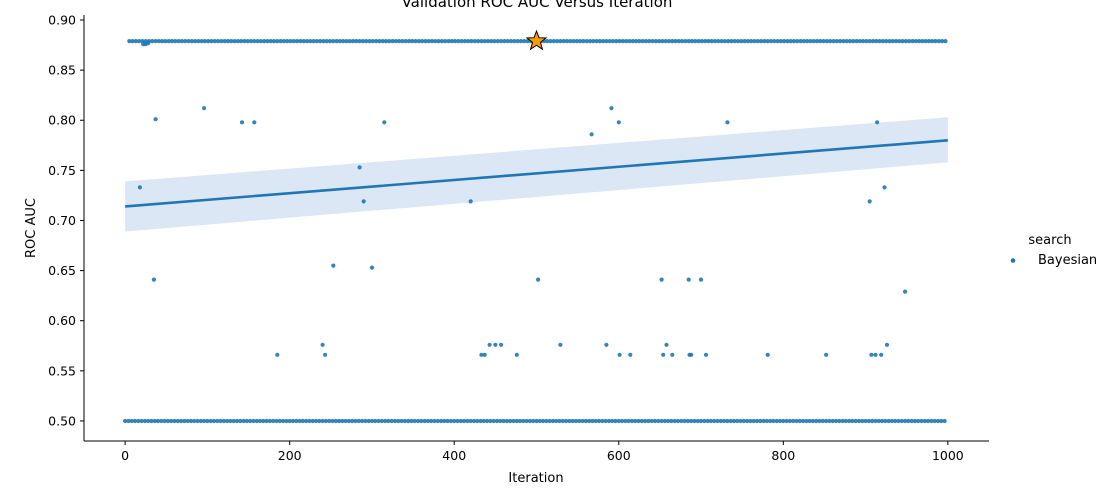  Describe the element at coordinates (62, 120) in the screenshot. I see `y-tick-label: 0.80` at that location.